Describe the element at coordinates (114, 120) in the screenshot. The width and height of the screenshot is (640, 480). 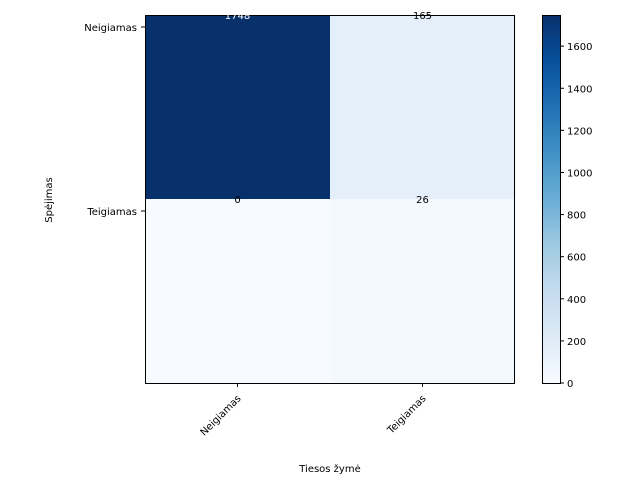
I see `y-axis-ticks: Neigiamas Teigiamas` at that location.